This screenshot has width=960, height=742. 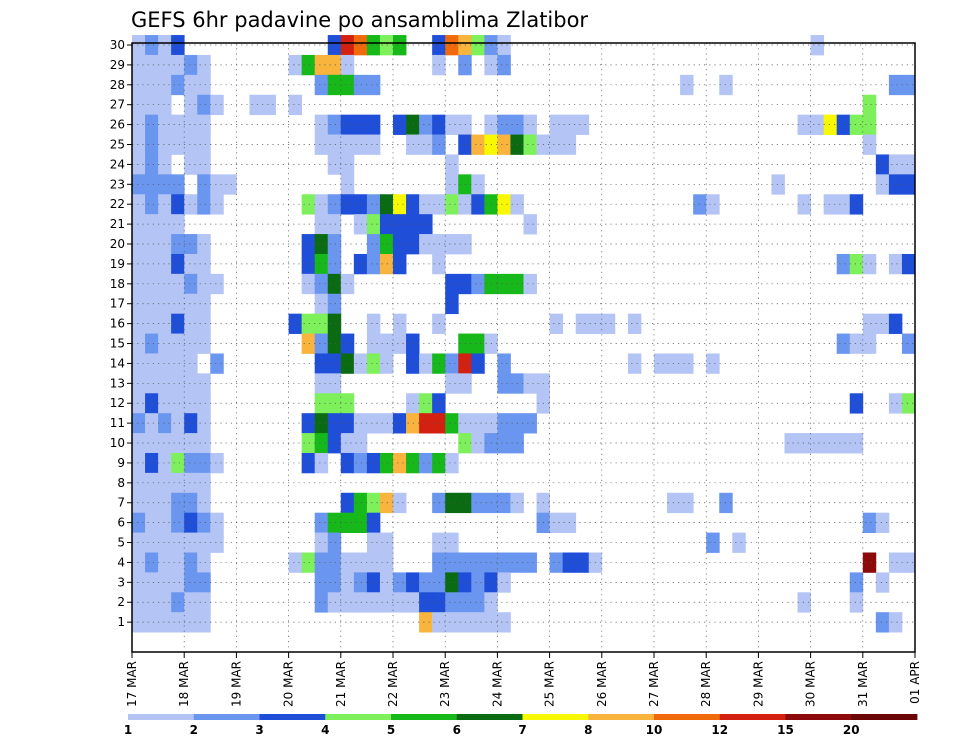 I want to click on y-tick-label: 19, so click(x=117, y=264).